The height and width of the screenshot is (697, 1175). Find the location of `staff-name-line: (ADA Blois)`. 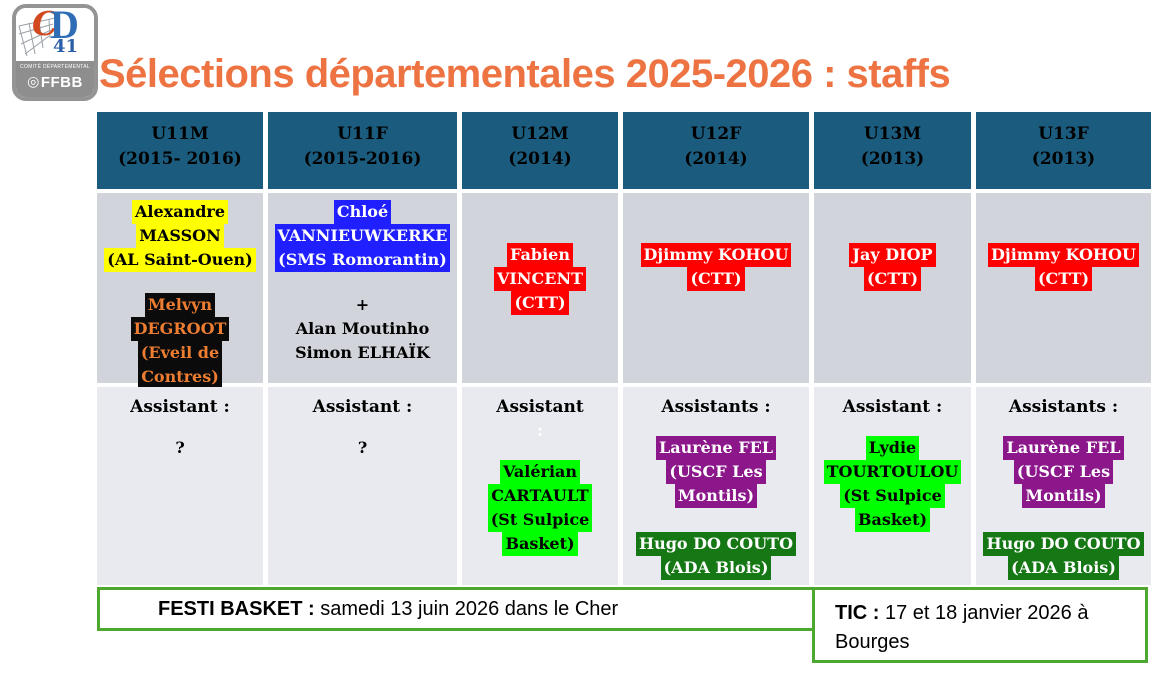

staff-name-line: (ADA Blois) is located at coordinates (1063, 568).